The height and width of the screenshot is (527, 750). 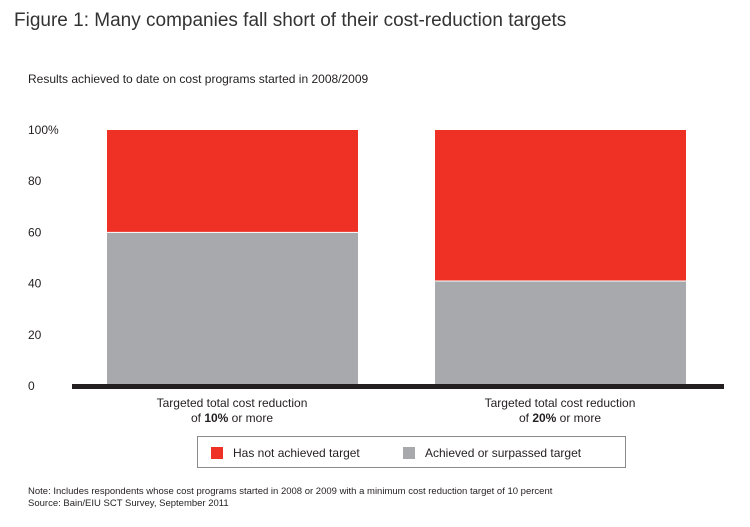 What do you see at coordinates (35, 232) in the screenshot?
I see `y-tick-label: 60` at bounding box center [35, 232].